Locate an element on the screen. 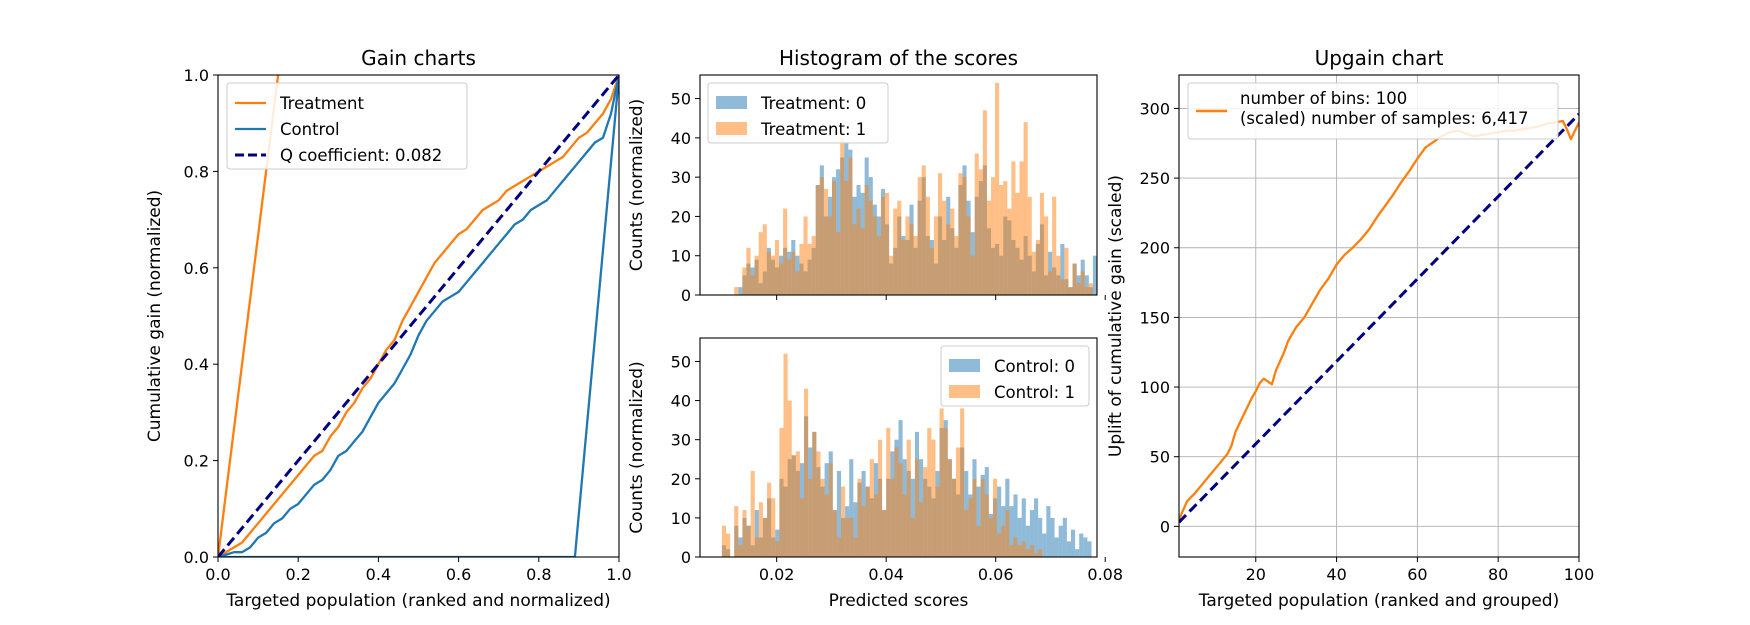 This screenshot has width=1750, height=625. y-axis-label-0: Cumulative gain (normalized) is located at coordinates (155, 316).